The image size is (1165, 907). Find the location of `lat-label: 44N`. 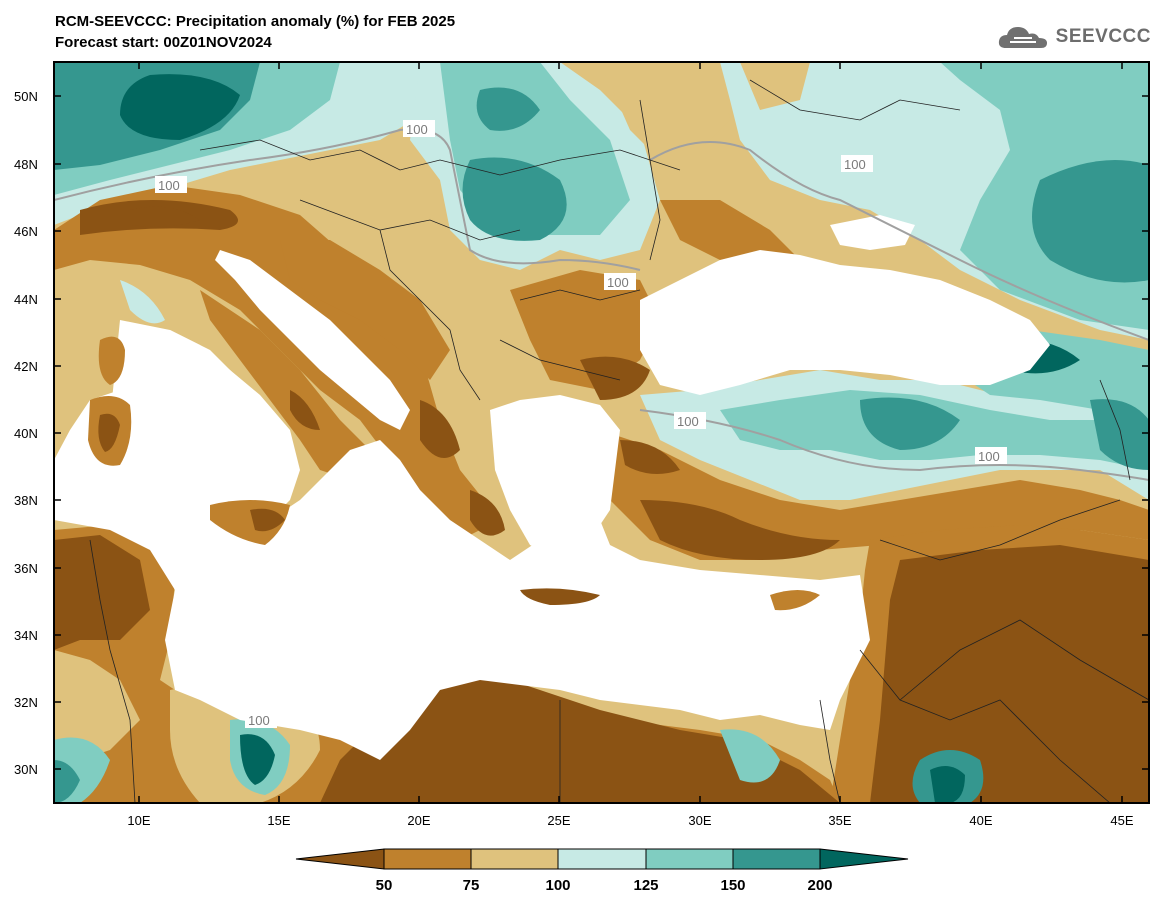

lat-label: 44N is located at coordinates (26, 299).